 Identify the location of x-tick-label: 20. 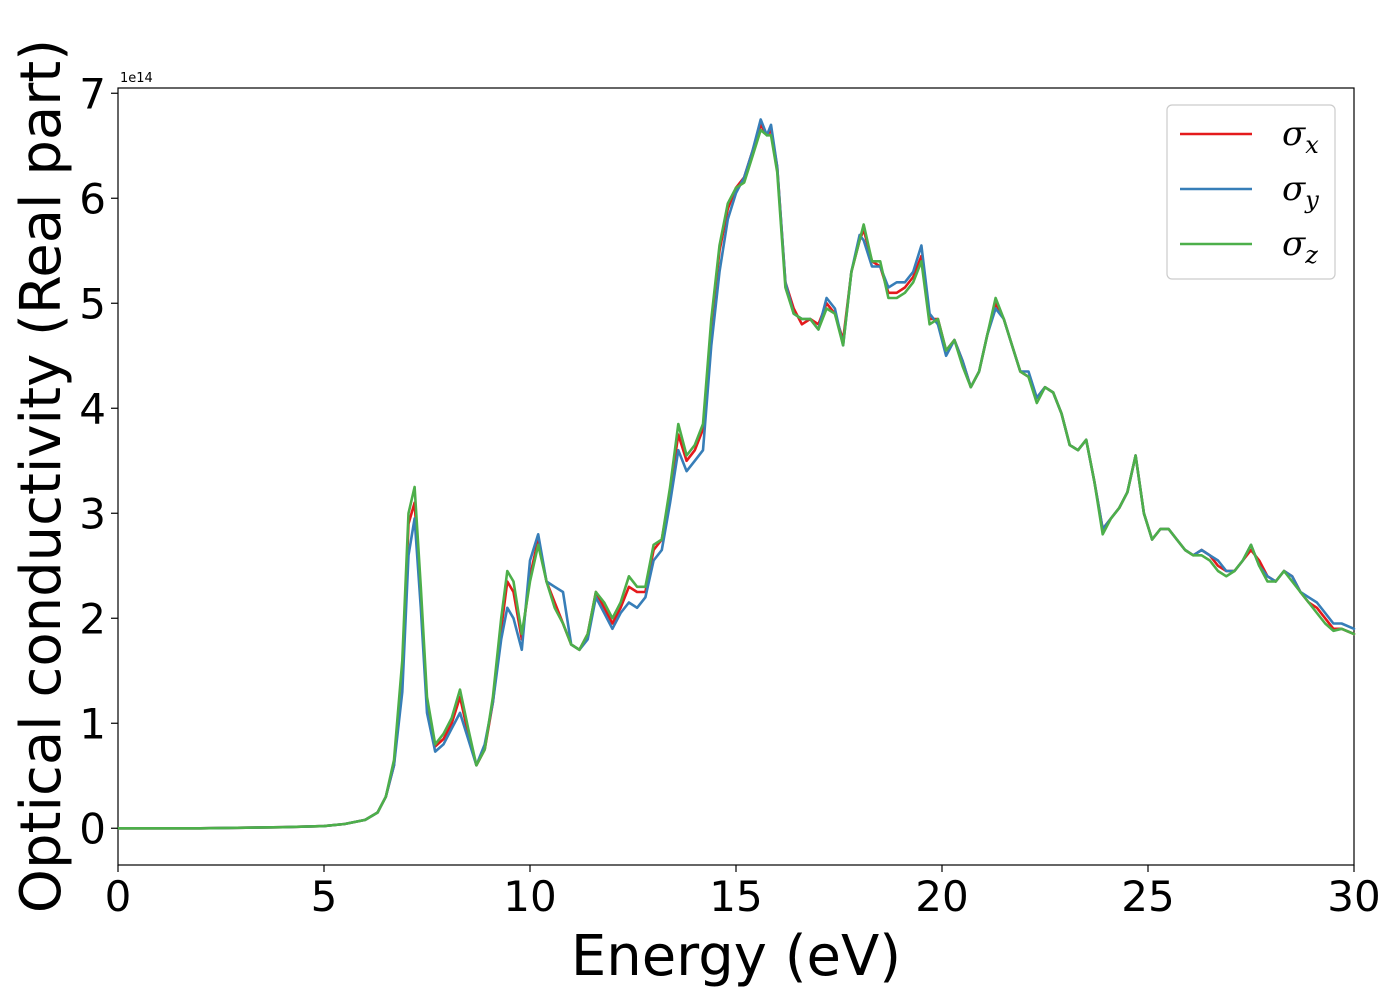
(941, 896).